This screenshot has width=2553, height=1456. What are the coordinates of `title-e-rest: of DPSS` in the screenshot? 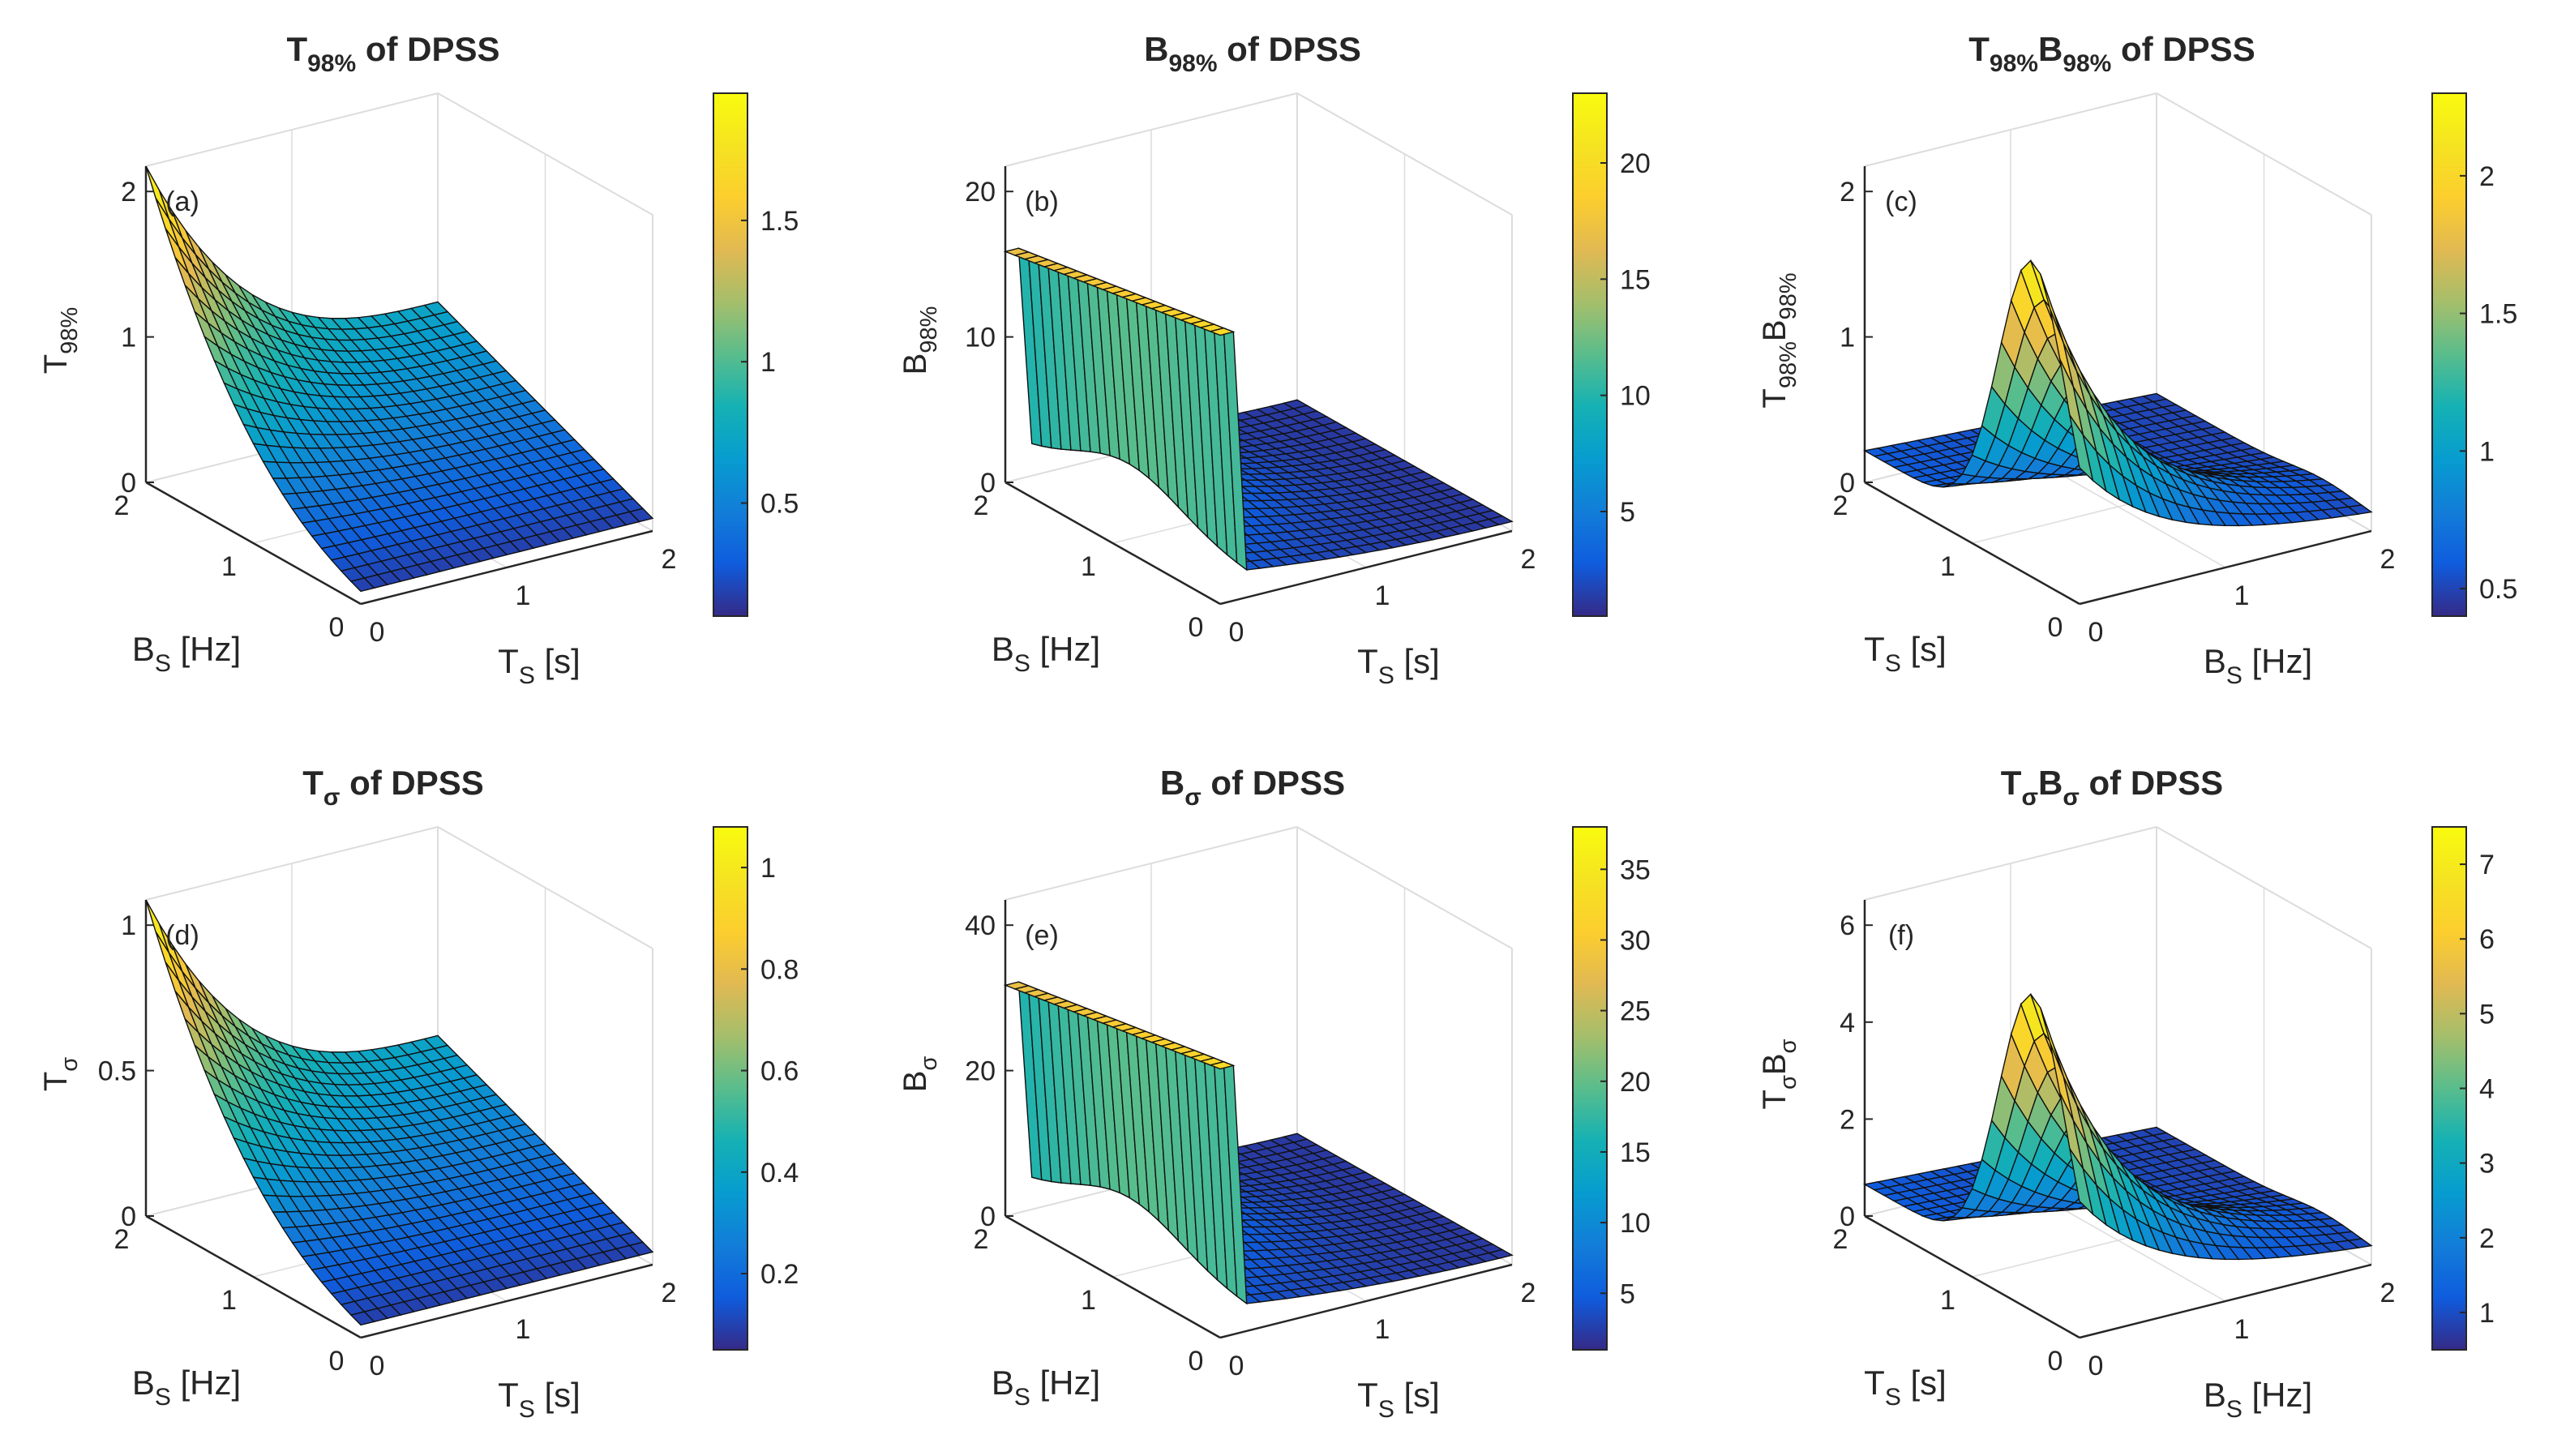 It's located at (1273, 783).